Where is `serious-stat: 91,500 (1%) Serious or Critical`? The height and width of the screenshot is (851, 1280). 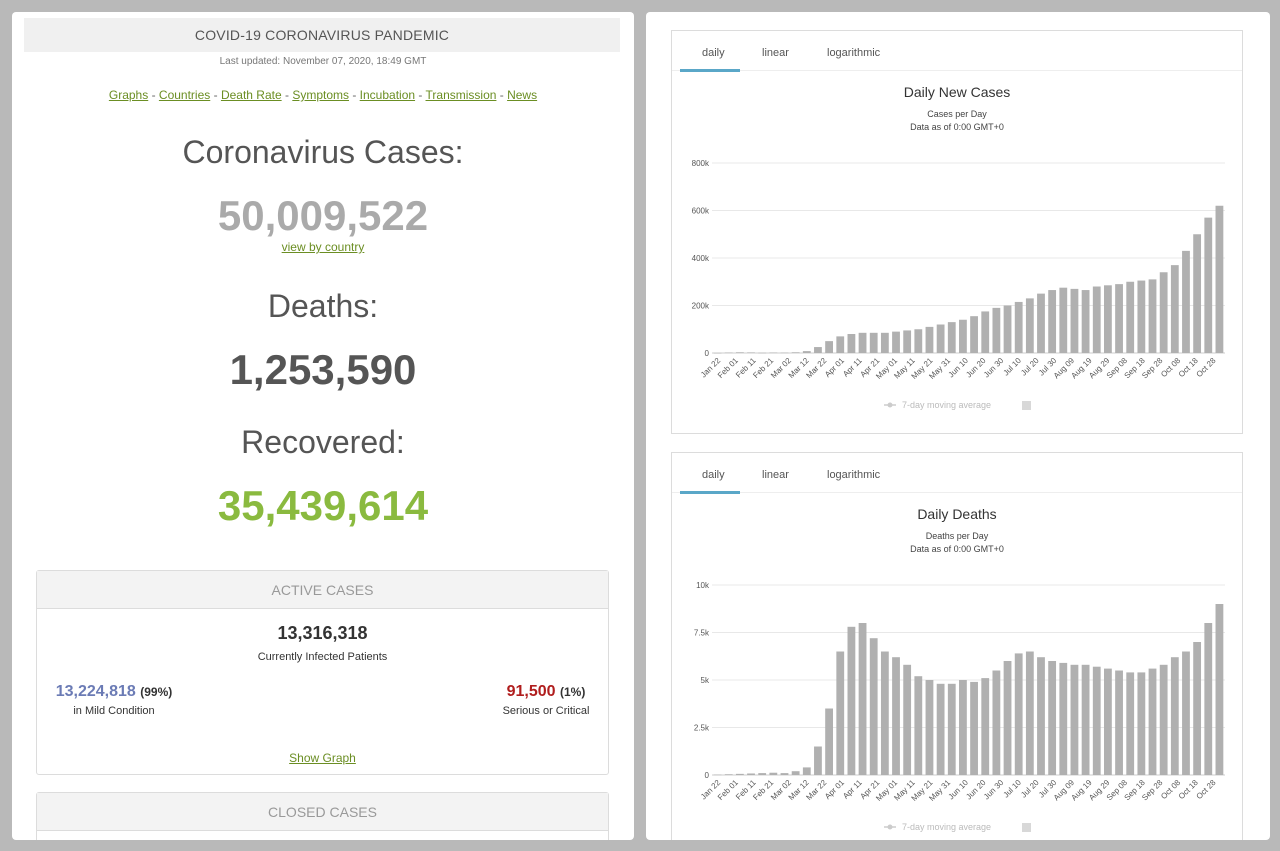
serious-stat: 91,500 (1%) Serious or Critical is located at coordinates (546, 700).